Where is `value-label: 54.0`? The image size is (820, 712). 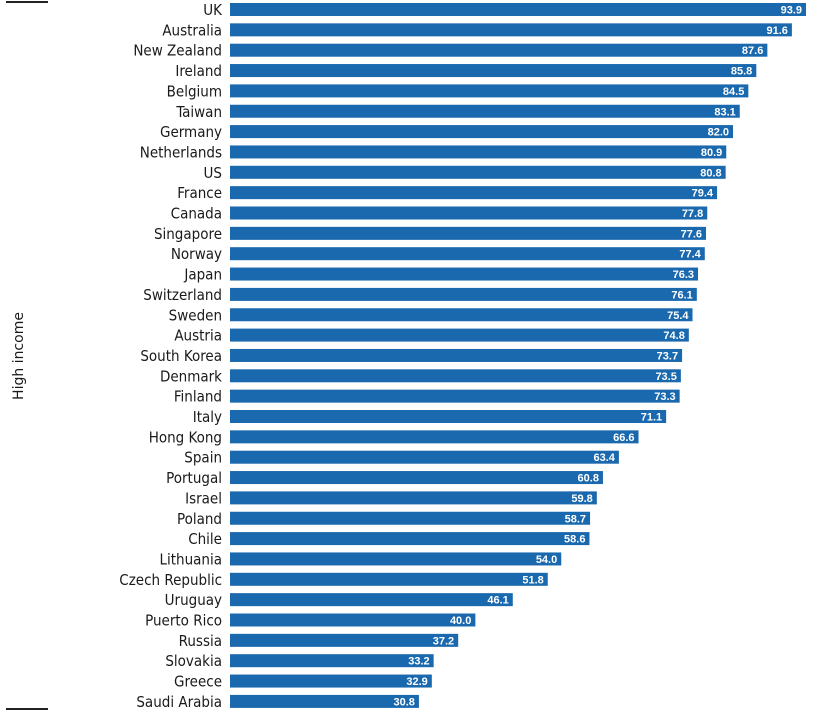 value-label: 54.0 is located at coordinates (546, 560).